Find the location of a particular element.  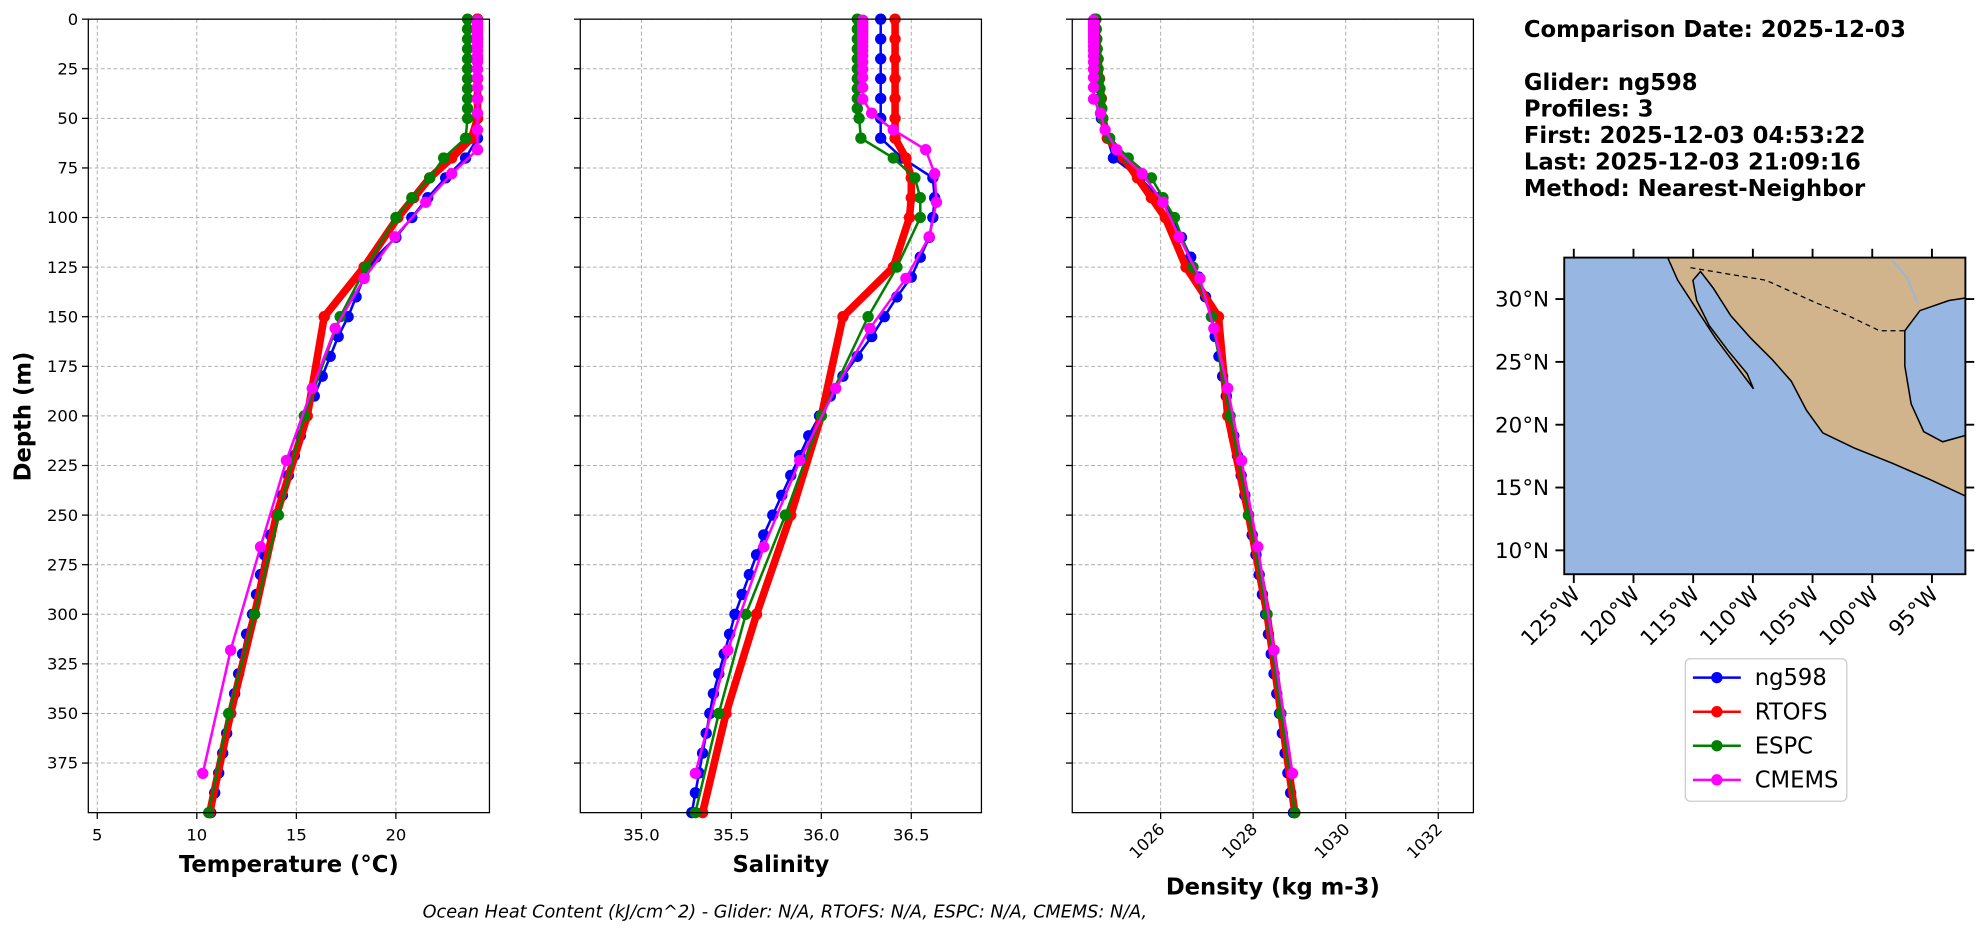

x-axis-label: Salinity is located at coordinates (780, 865).